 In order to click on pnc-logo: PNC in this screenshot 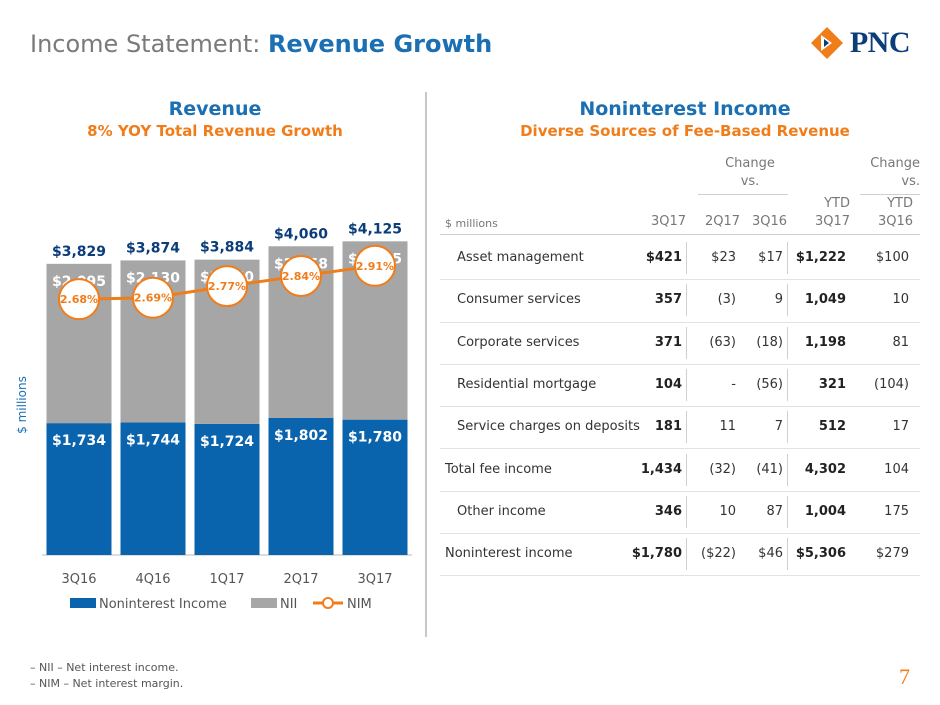, I will do `click(860, 43)`.